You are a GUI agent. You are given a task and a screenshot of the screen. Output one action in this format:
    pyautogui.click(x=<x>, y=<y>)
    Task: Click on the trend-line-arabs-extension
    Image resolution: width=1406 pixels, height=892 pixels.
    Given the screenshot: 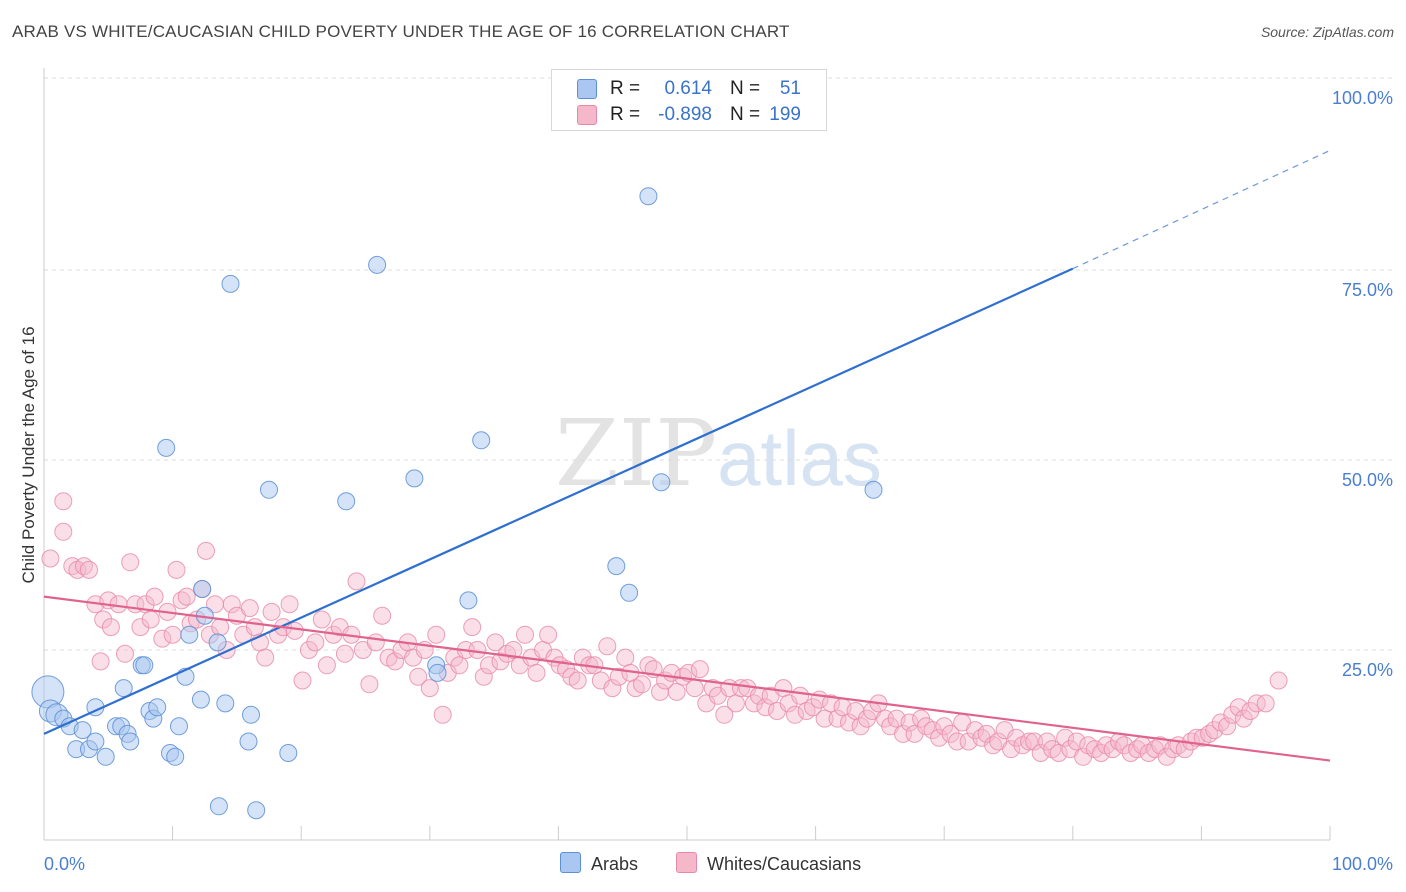 What is the action you would take?
    pyautogui.click(x=1201, y=209)
    